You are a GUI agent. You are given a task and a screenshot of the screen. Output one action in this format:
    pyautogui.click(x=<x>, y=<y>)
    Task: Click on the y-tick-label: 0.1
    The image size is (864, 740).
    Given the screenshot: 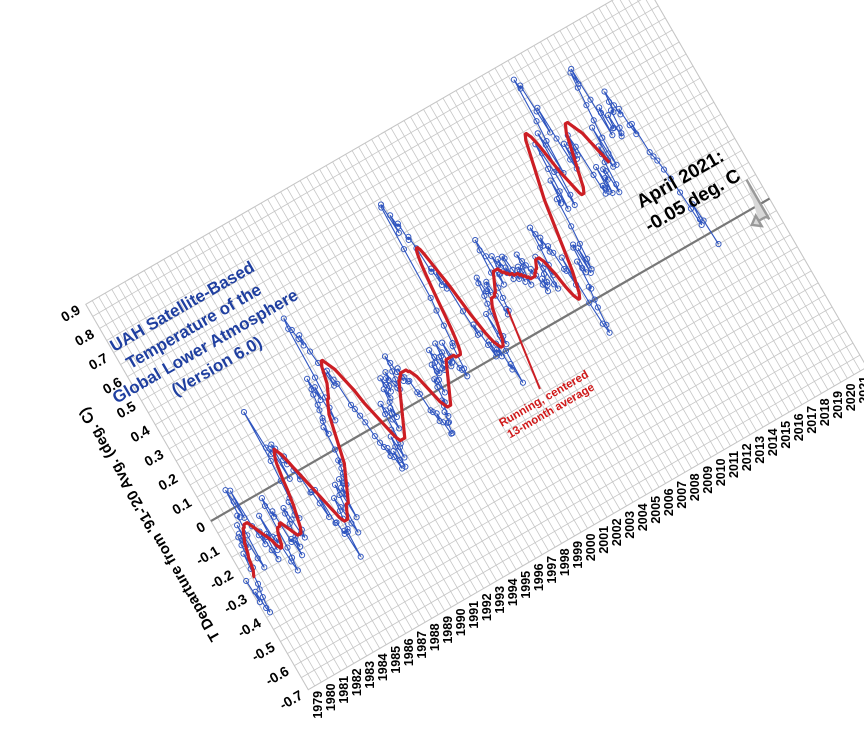 What is the action you would take?
    pyautogui.click(x=181, y=506)
    